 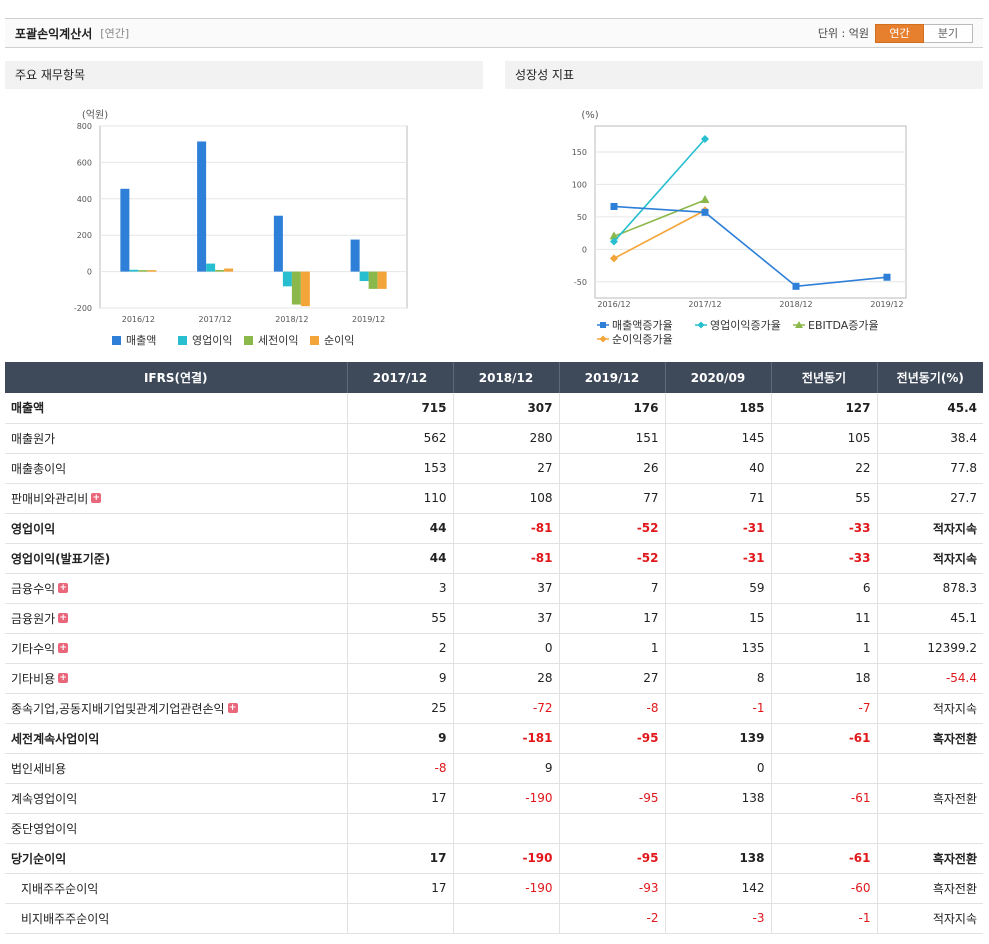 I want to click on table-row: 법인세비용 -8 9 0, so click(x=494, y=768).